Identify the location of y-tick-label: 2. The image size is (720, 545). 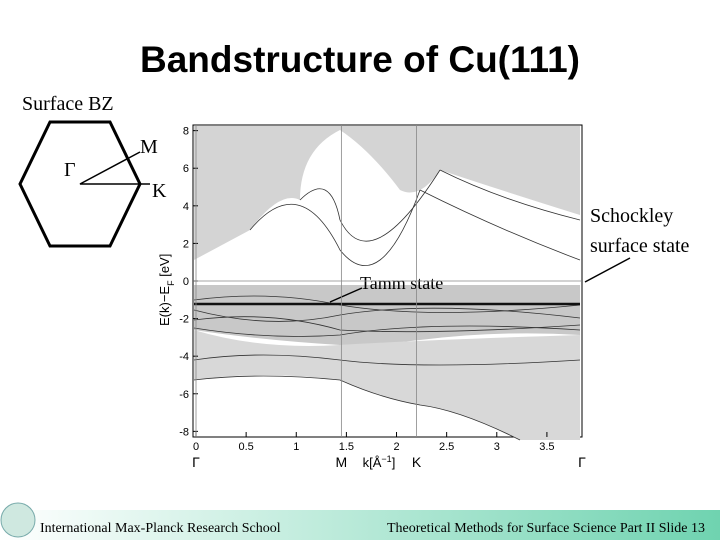
(186, 244).